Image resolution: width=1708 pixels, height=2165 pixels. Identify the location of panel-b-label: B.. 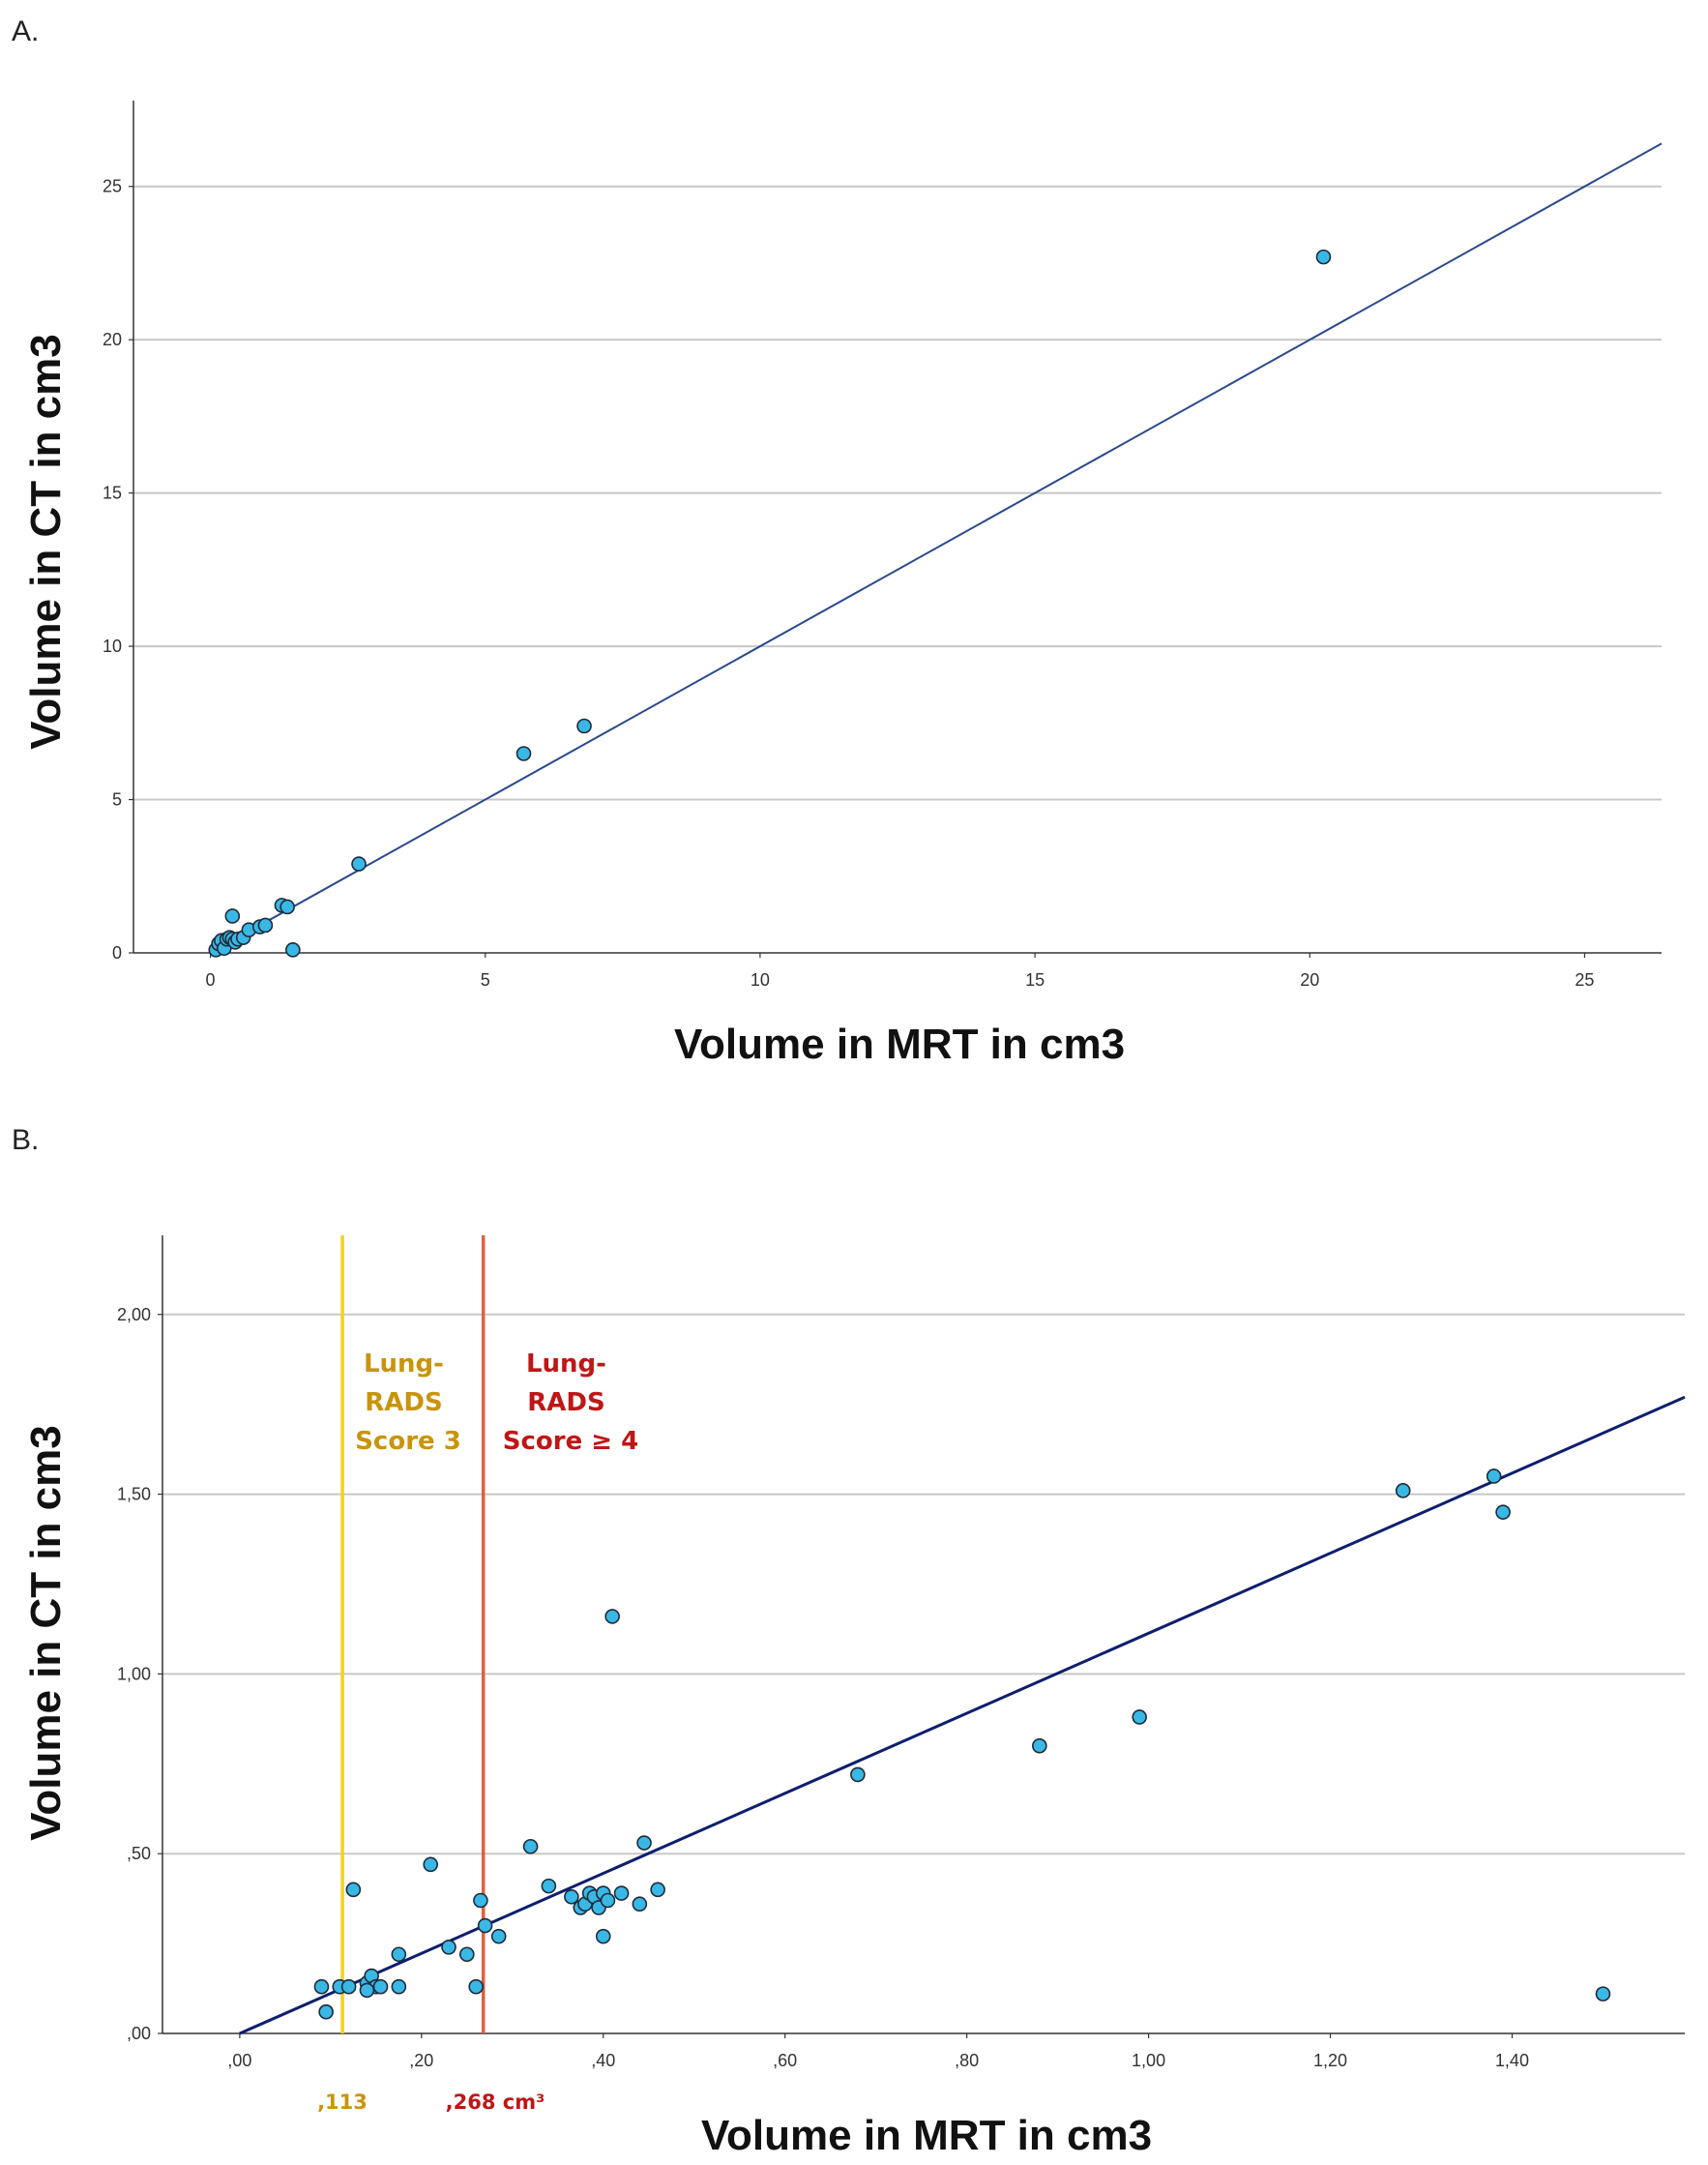
(25, 1140).